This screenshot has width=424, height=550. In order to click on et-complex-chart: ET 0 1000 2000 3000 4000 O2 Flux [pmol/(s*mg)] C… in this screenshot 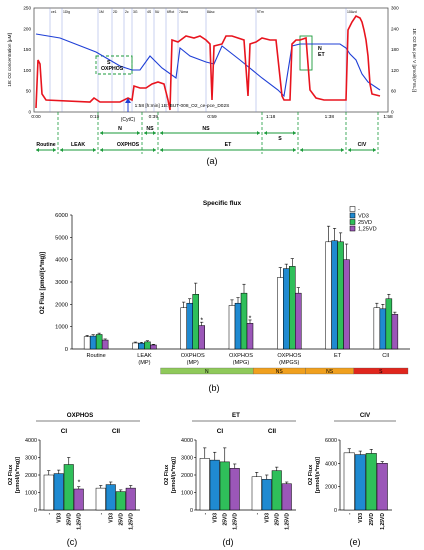, I will do `click(230, 471)`.